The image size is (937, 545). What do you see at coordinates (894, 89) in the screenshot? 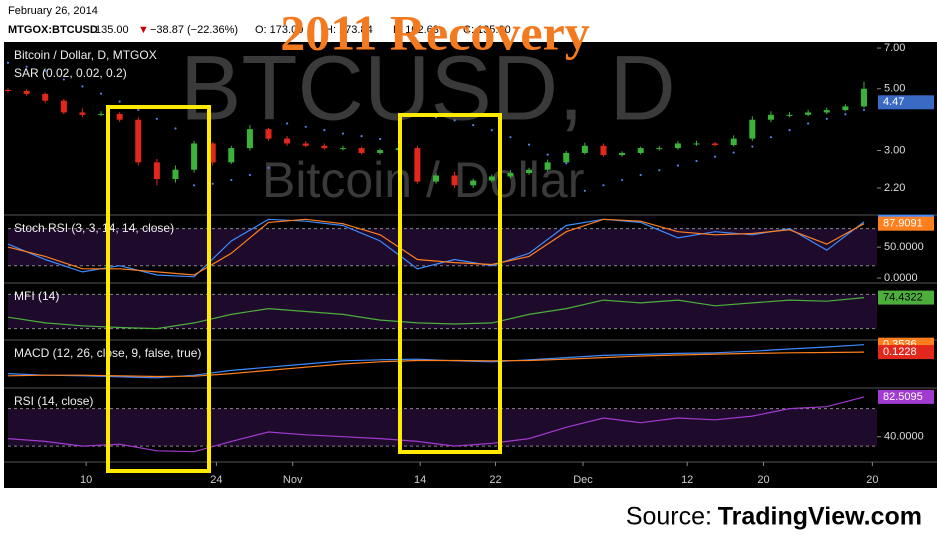
I see `y-tick-label: 5.00` at bounding box center [894, 89].